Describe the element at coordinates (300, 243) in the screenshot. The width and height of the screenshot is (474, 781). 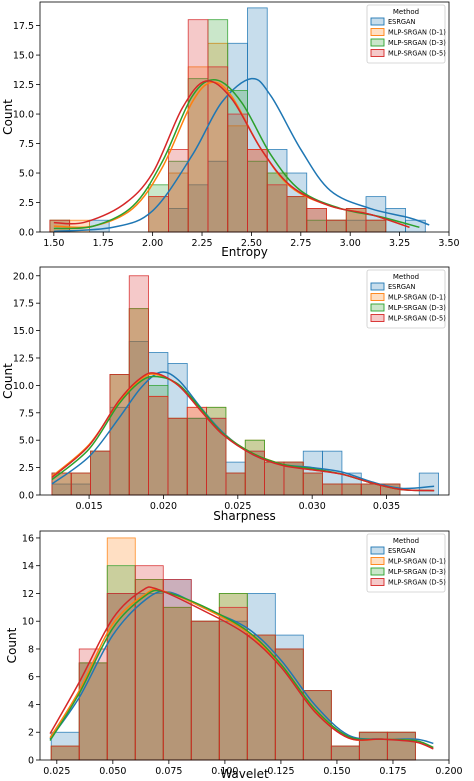
I see `x-tick-label: 2.75` at that location.